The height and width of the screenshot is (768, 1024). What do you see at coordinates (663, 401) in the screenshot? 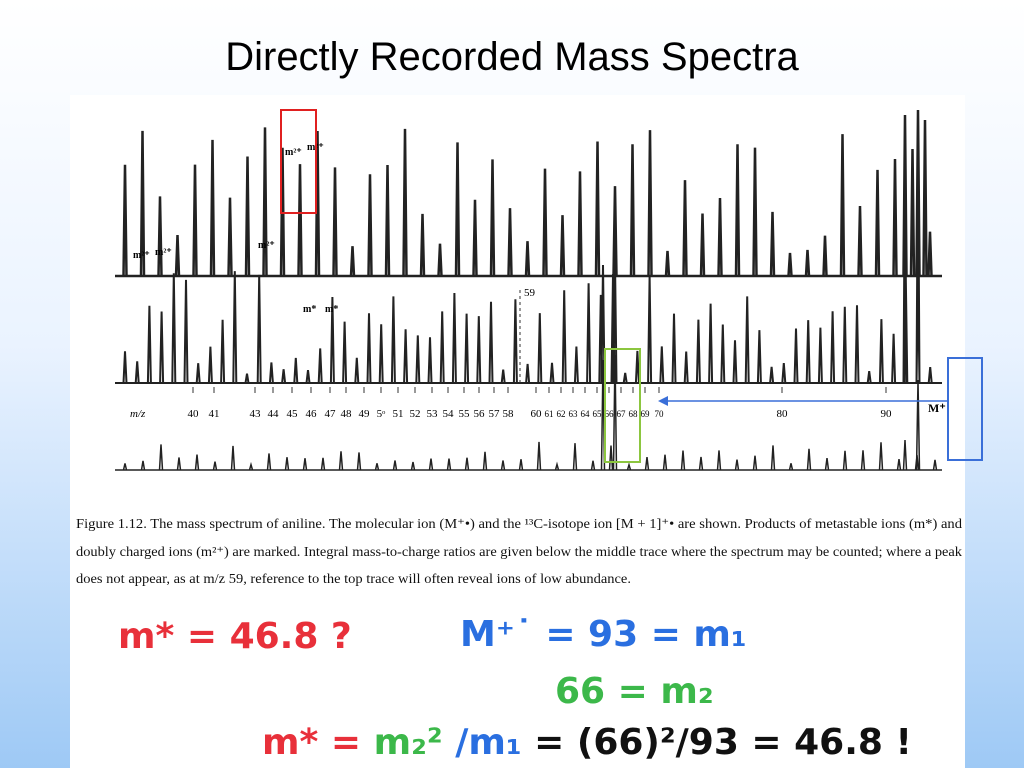
I see `arrow-head` at bounding box center [663, 401].